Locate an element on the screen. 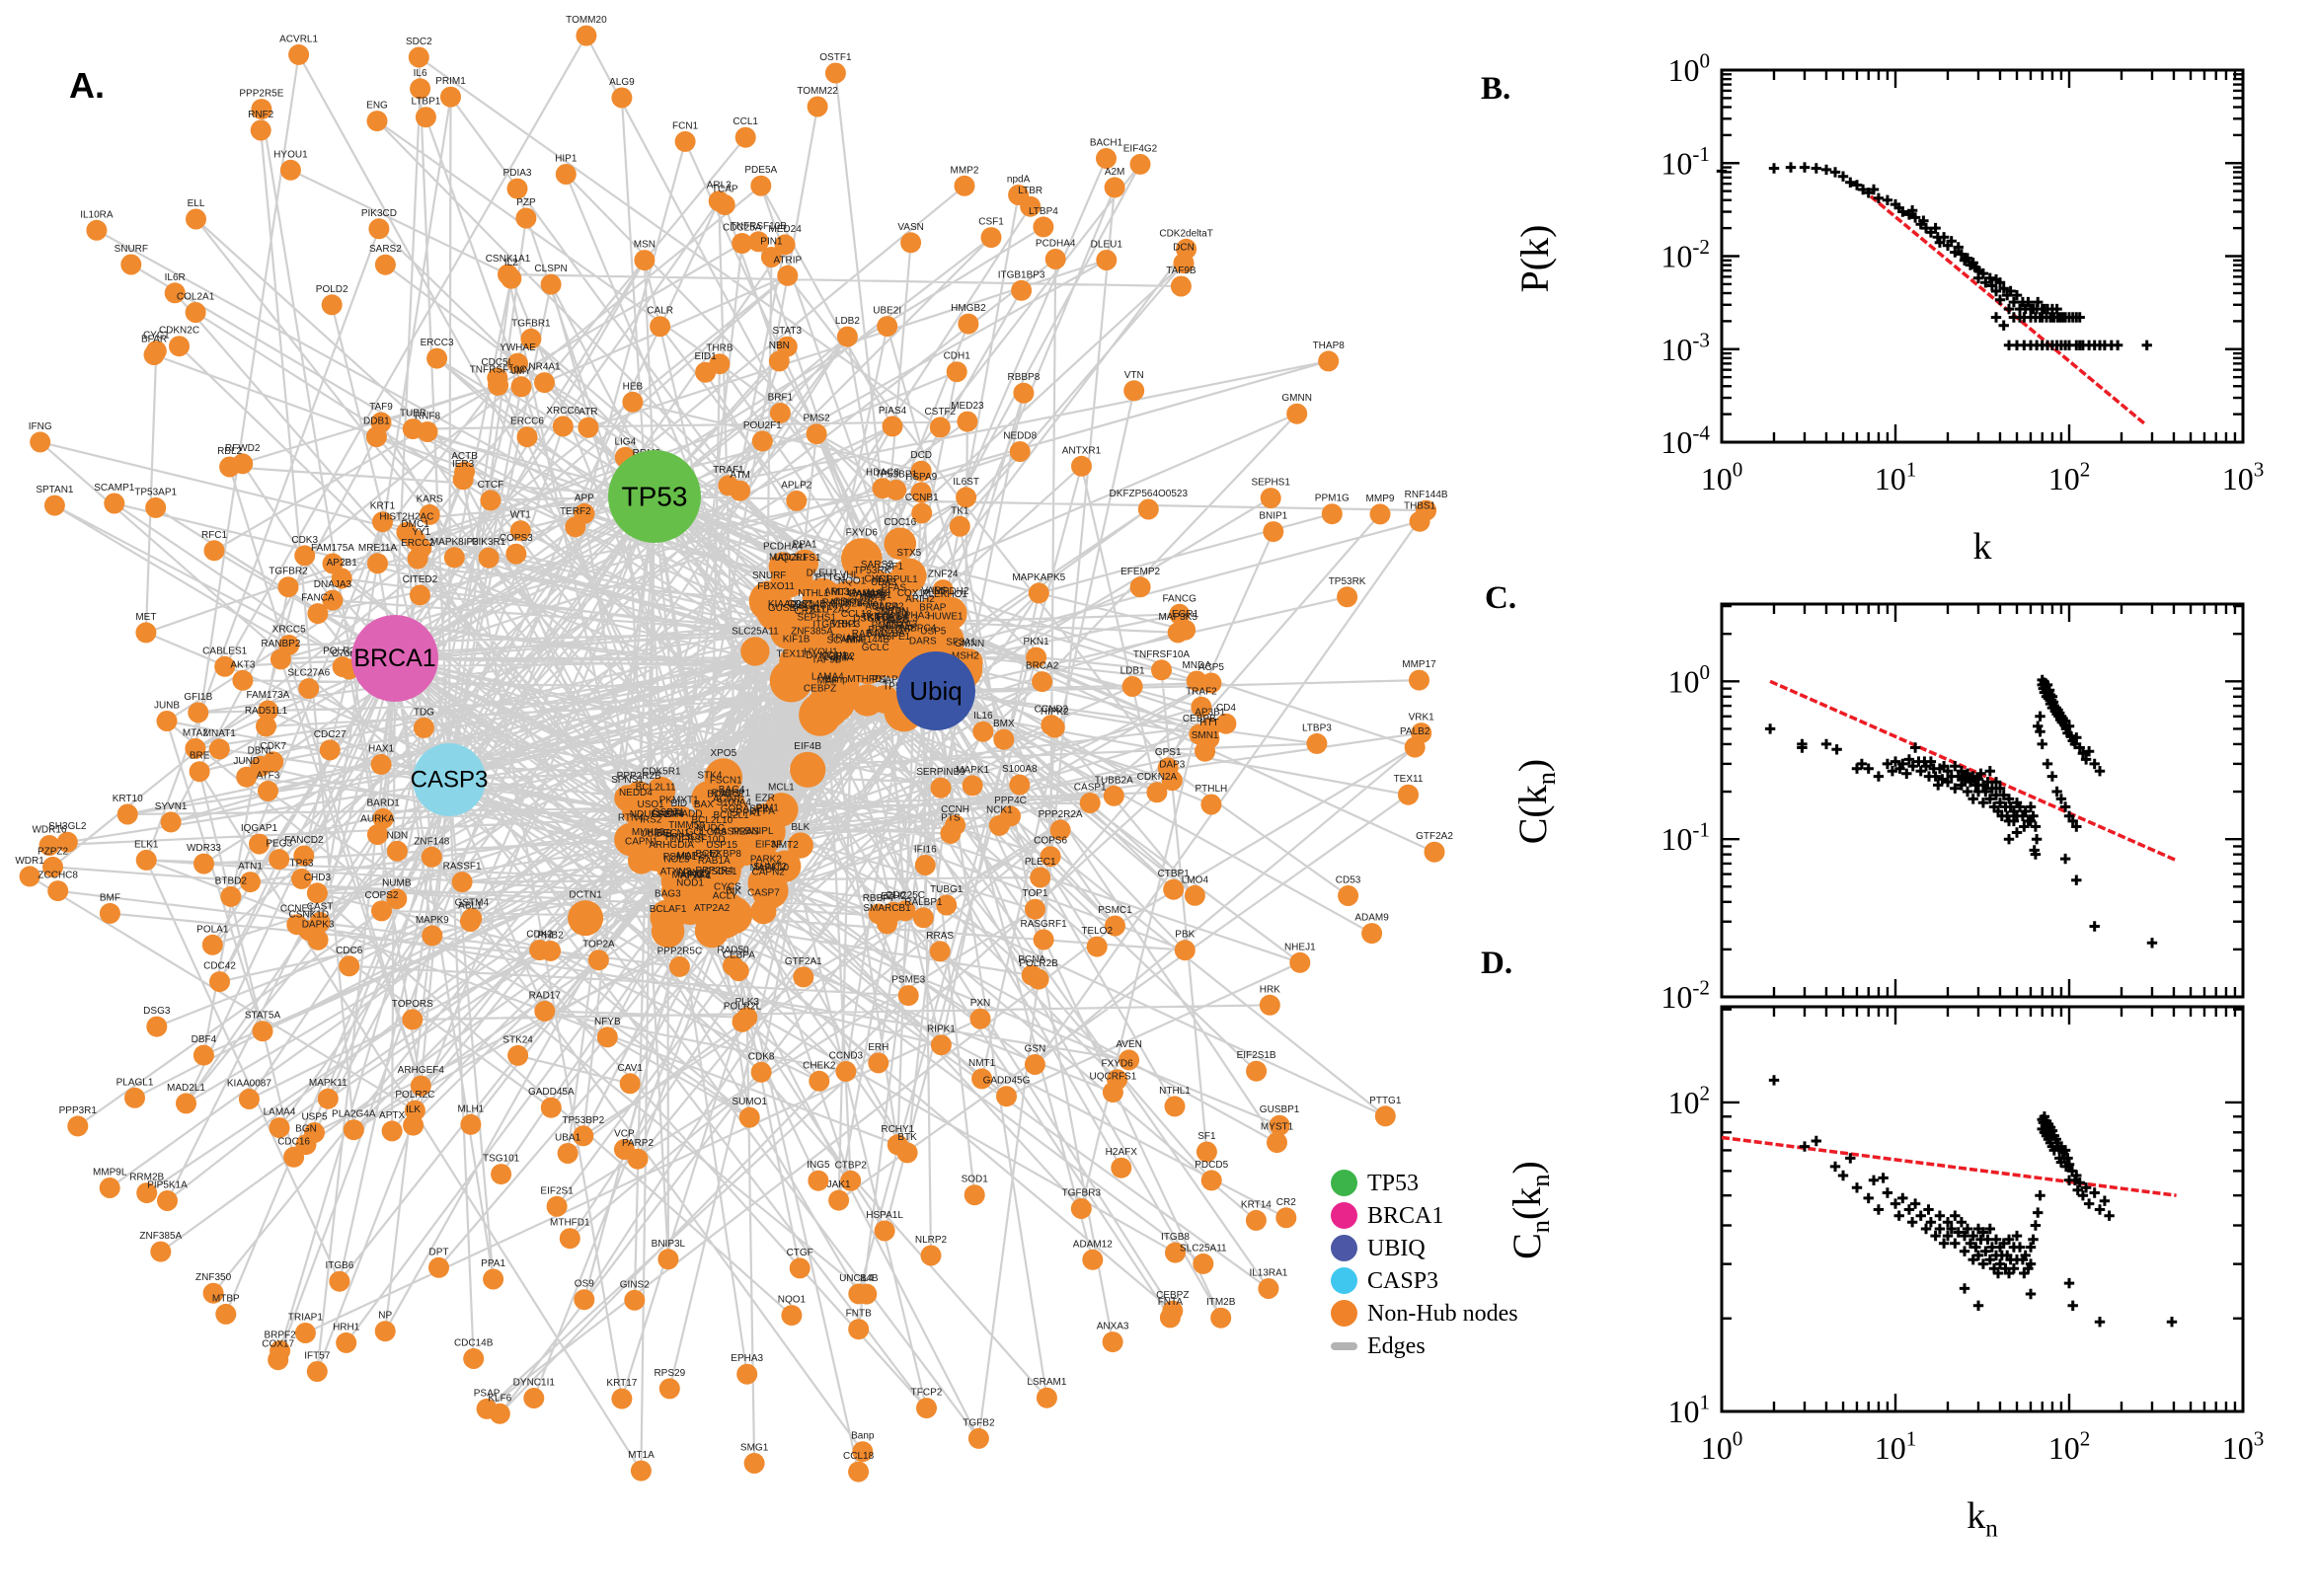 The image size is (2316, 1596). svg-text: DAPK3 is located at coordinates (318, 924).